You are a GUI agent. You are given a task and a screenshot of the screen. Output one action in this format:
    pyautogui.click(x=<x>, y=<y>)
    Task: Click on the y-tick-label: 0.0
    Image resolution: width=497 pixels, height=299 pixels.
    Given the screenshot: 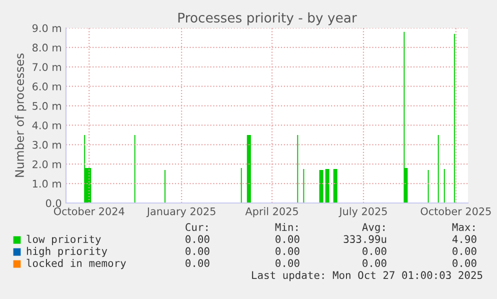 What is the action you would take?
    pyautogui.click(x=54, y=203)
    